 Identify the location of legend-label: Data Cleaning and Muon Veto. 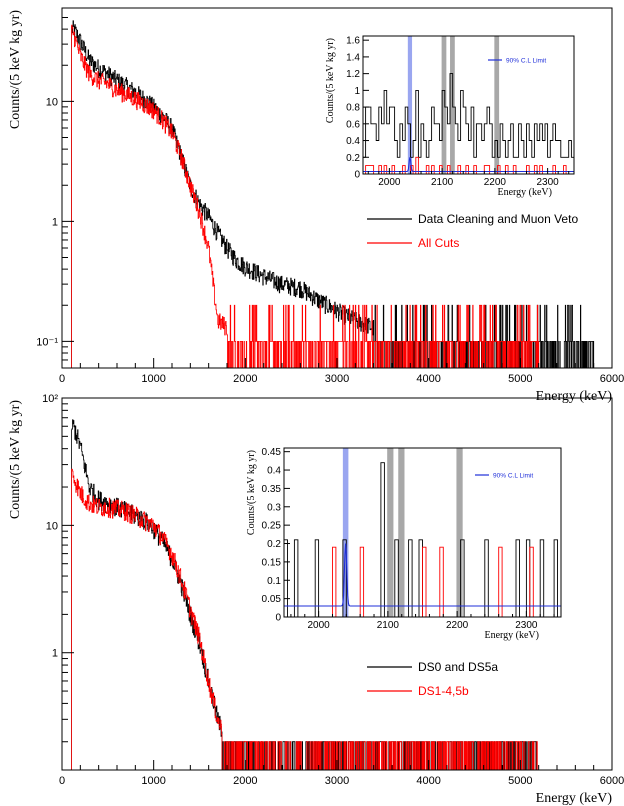
(498, 219).